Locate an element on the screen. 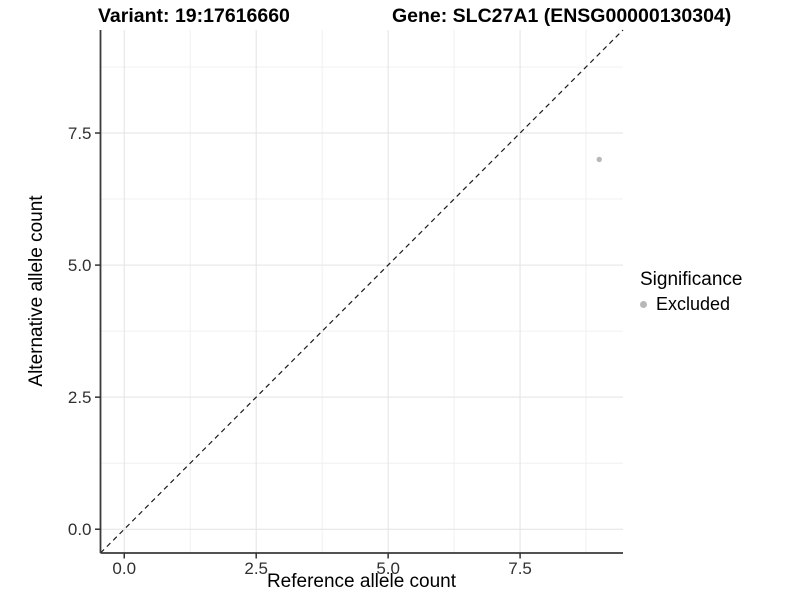  legend: Significance Excluded is located at coordinates (691, 292).